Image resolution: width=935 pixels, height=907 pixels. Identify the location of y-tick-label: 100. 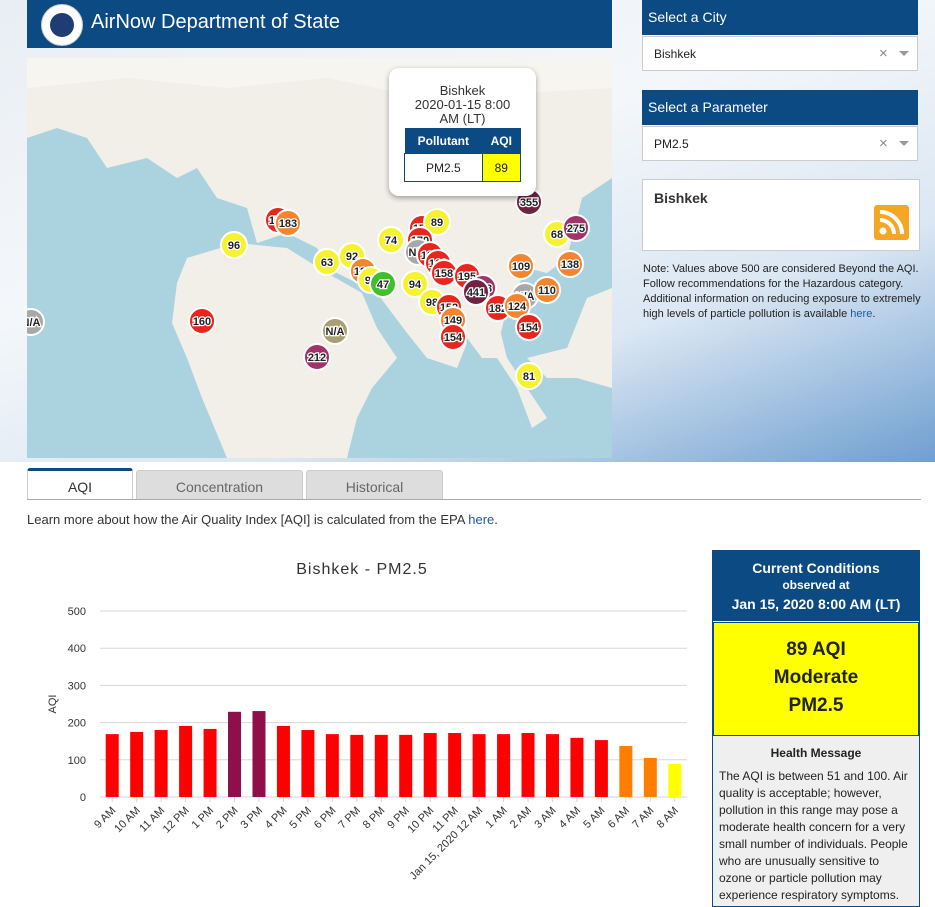
(77, 761).